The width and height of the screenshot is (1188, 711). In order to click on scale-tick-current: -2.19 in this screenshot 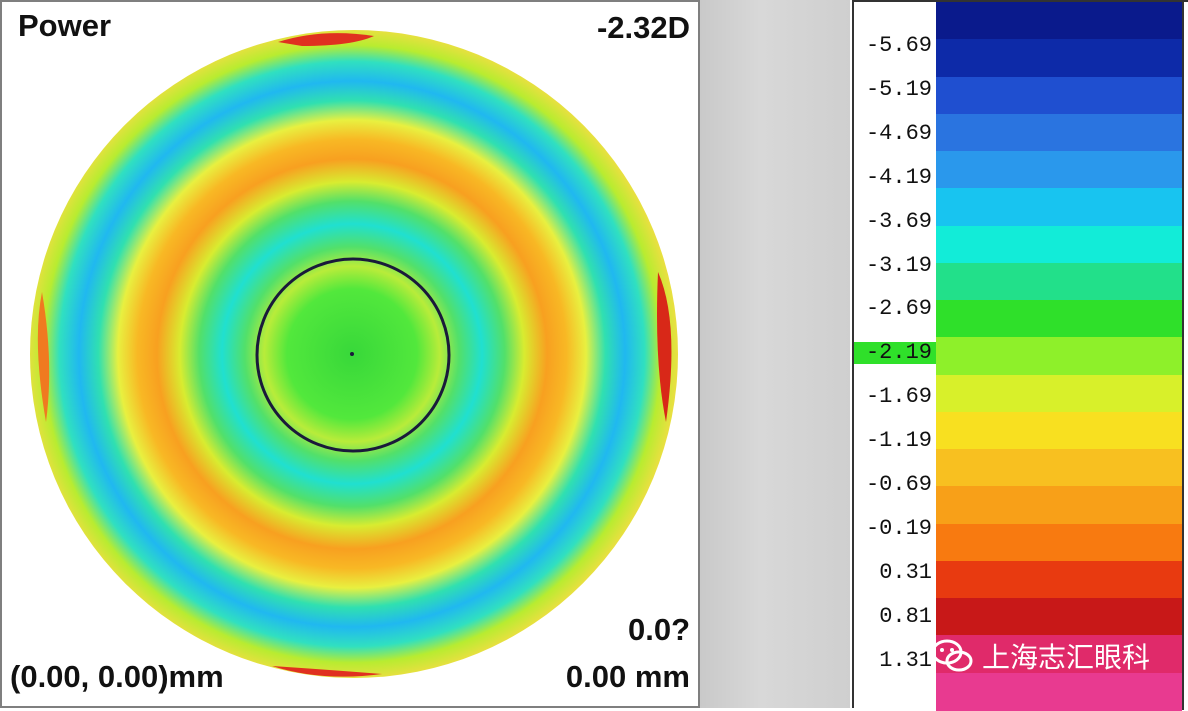, I will do `click(895, 353)`.